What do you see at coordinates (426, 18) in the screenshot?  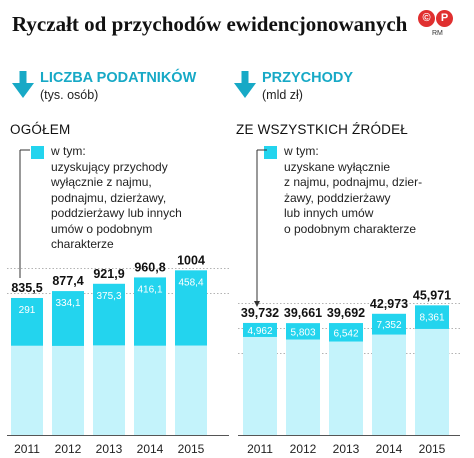 I see `copyright-icon: ©` at bounding box center [426, 18].